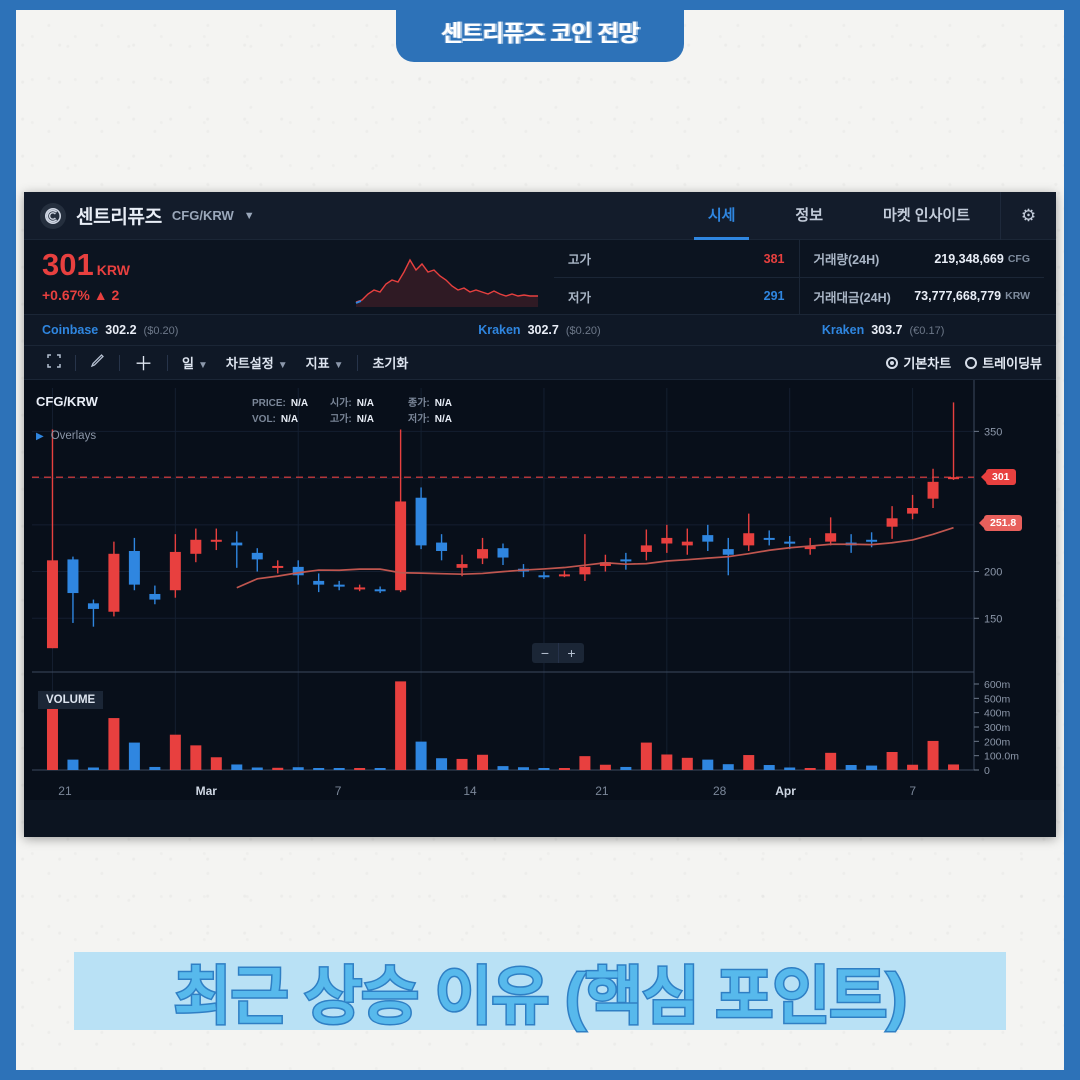  Describe the element at coordinates (71, 700) in the screenshot. I see `volume-panel-label: VOLUME` at that location.